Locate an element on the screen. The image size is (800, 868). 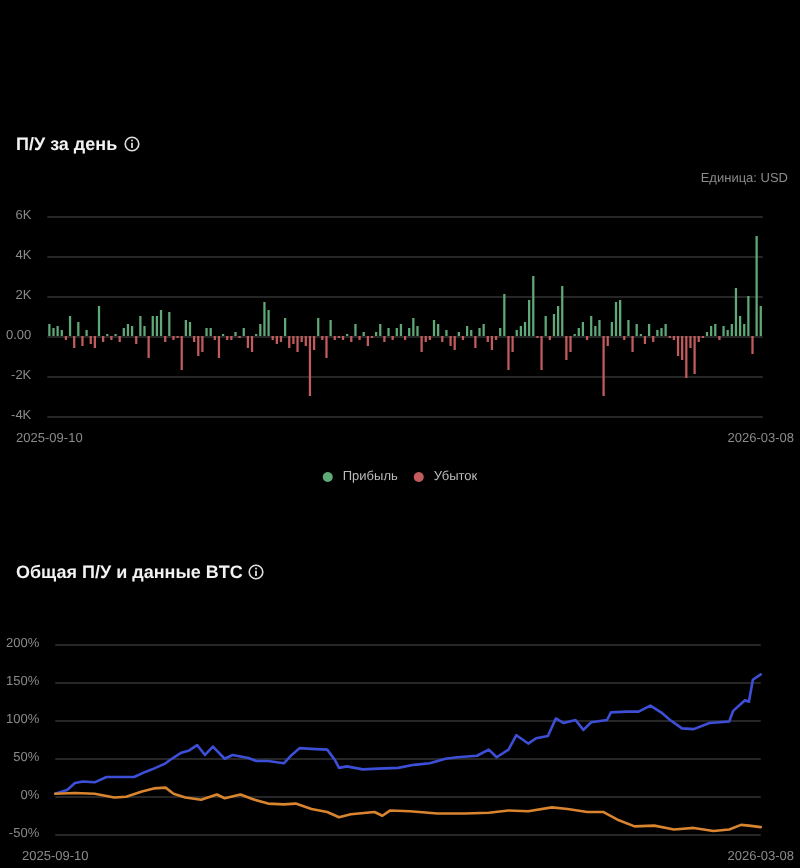
chart-title: Общая П/У и данные BTC is located at coordinates (129, 572).